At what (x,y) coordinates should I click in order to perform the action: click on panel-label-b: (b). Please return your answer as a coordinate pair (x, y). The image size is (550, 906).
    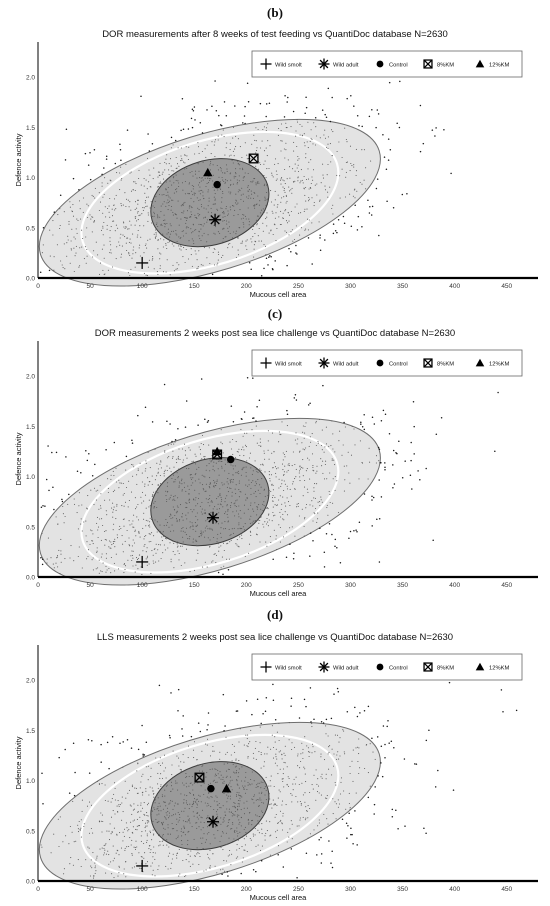
    Looking at the image, I should click on (275, 12).